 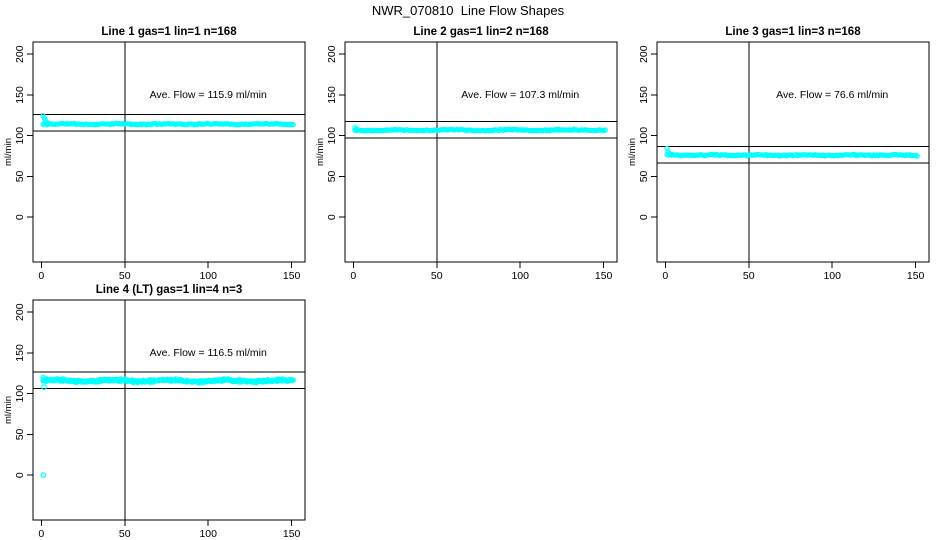 What do you see at coordinates (520, 95) in the screenshot?
I see `avg-flow-annotation: Ave. Flow = 107.3 ml/min` at bounding box center [520, 95].